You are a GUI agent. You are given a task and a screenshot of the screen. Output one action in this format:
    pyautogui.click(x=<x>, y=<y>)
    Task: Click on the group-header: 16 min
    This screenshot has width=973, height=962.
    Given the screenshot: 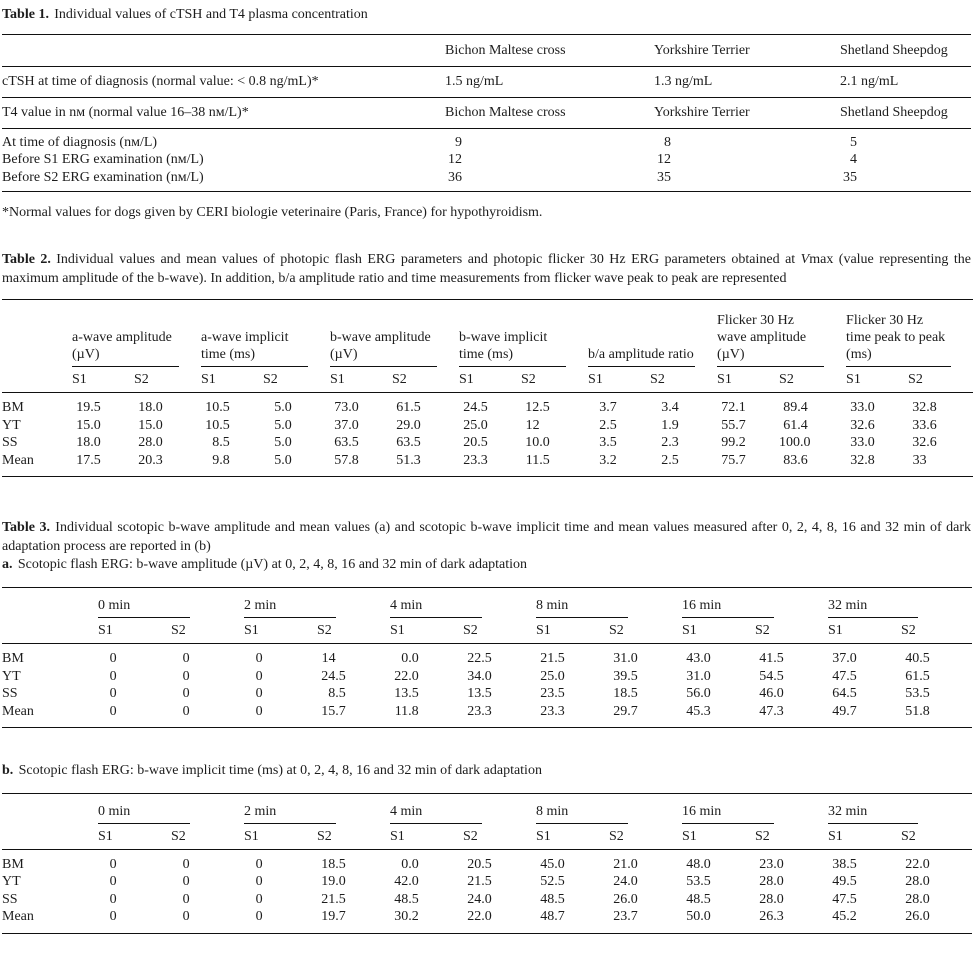 What is the action you would take?
    pyautogui.click(x=755, y=602)
    